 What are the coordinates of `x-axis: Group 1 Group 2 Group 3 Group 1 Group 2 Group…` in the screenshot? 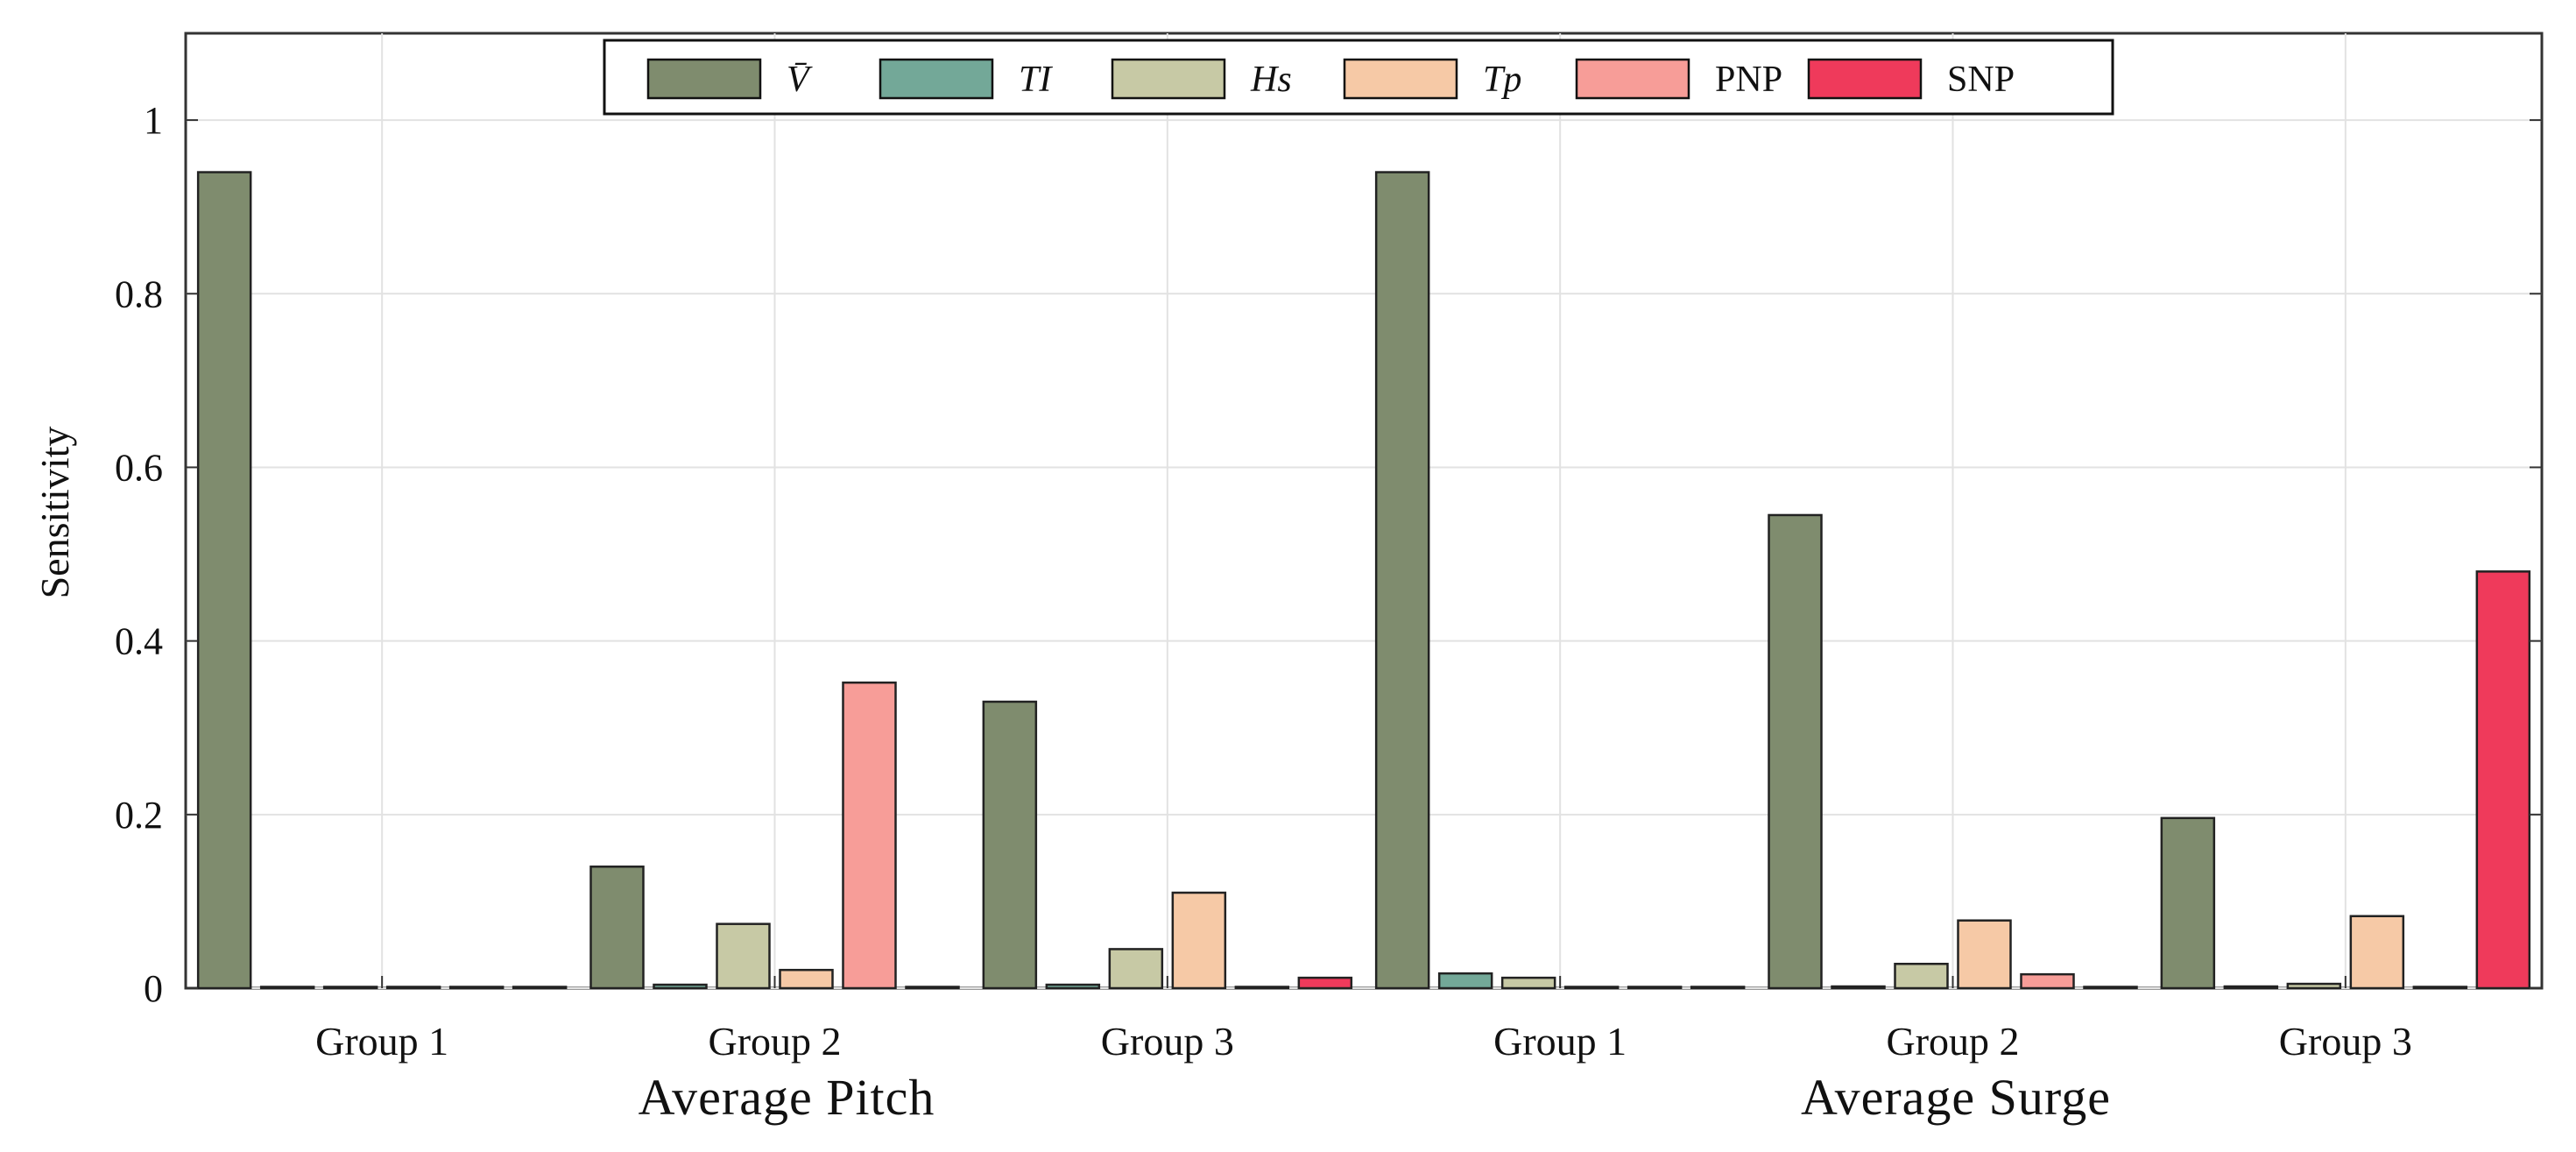 It's located at (1363, 1020).